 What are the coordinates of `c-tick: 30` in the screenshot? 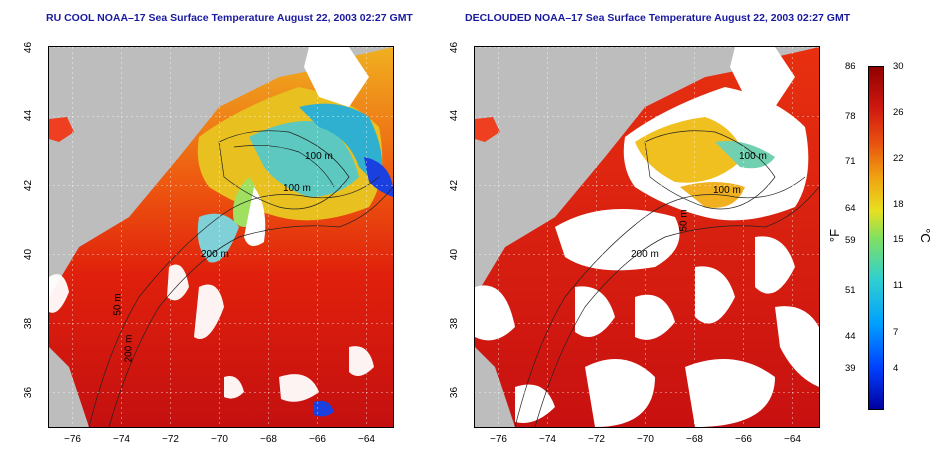 It's located at (898, 66).